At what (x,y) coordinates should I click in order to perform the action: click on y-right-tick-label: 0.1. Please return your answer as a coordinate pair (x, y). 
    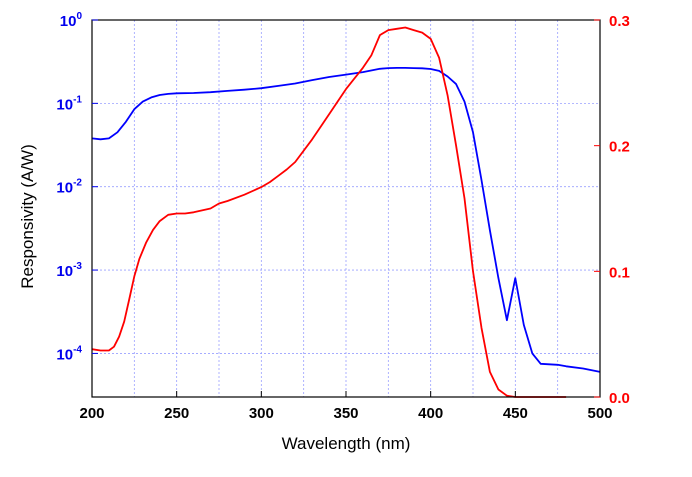
    Looking at the image, I should click on (619, 272).